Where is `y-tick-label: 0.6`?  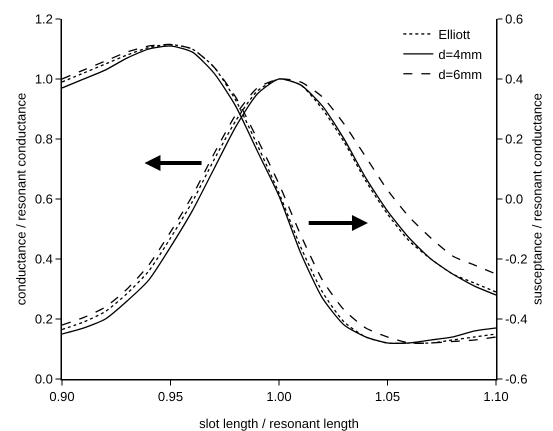
y-tick-label: 0.6 is located at coordinates (43, 199).